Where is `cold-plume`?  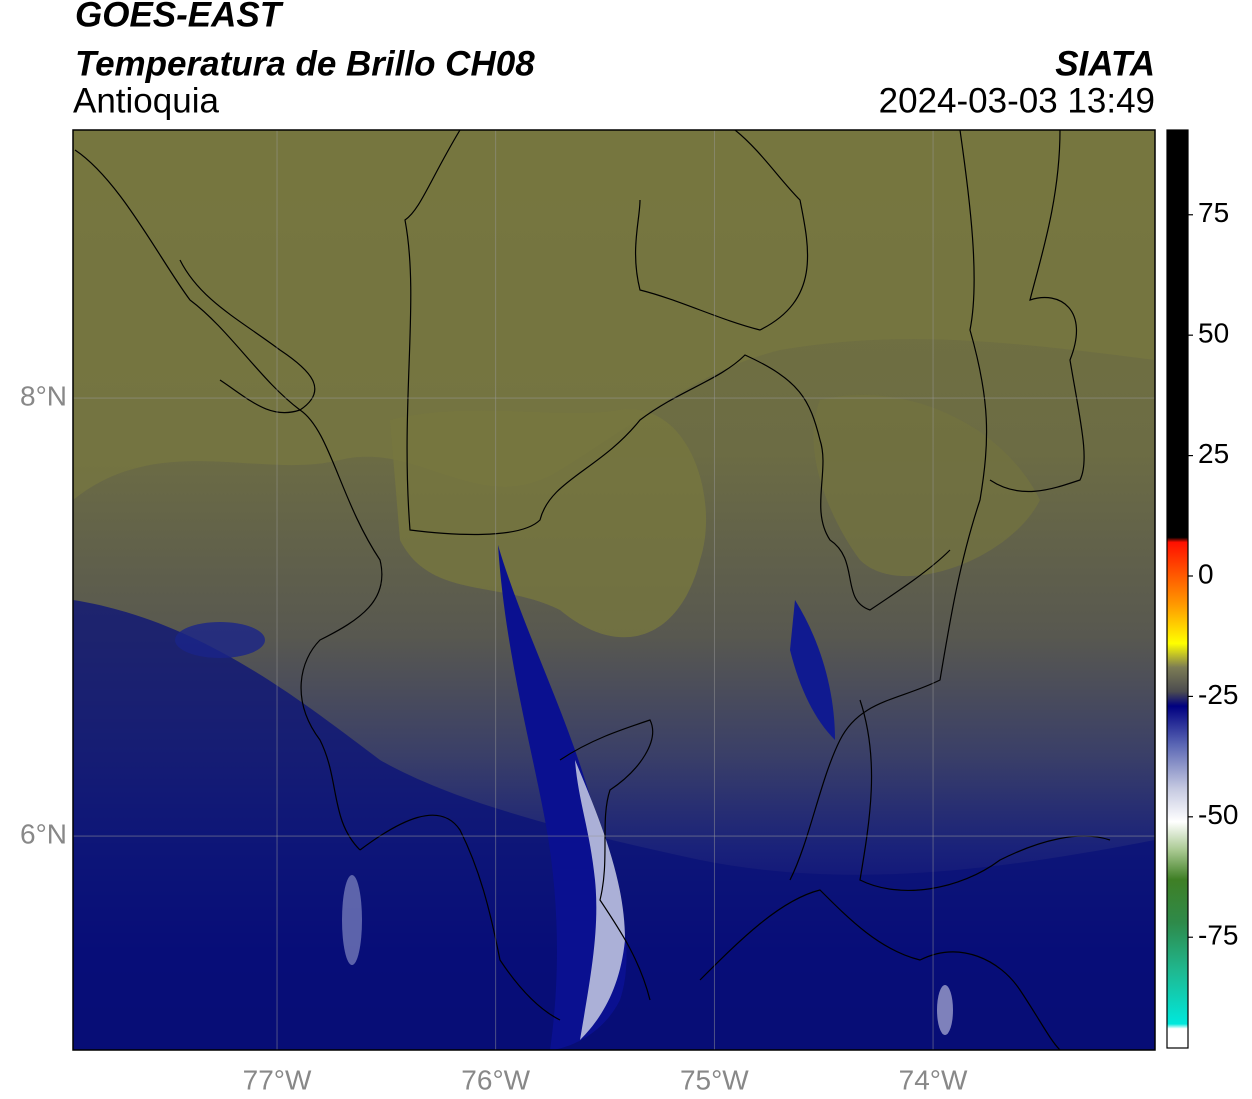 cold-plume is located at coordinates (562, 797).